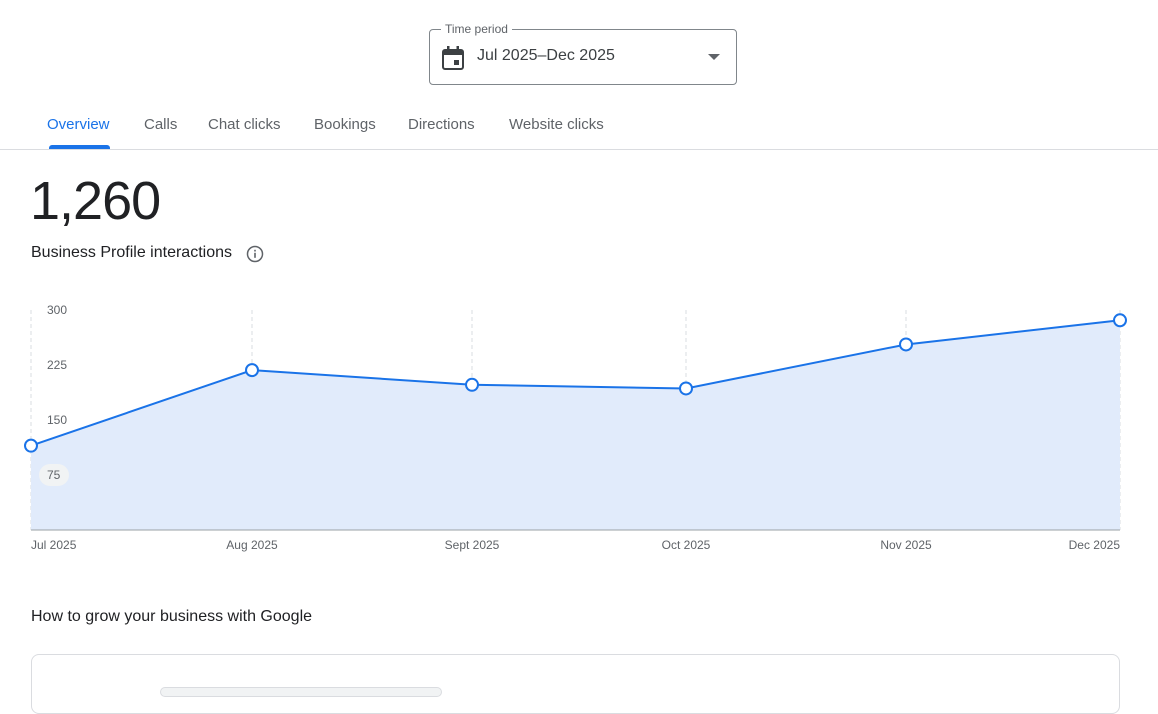 This screenshot has height=714, width=1158. I want to click on y-tick-label: 300, so click(57, 310).